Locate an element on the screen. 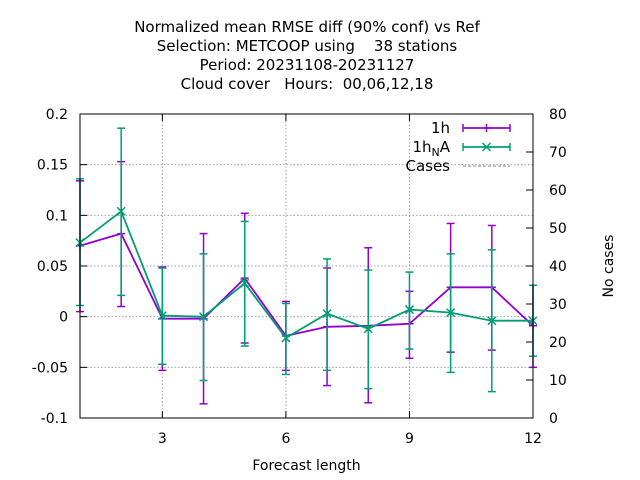 The image size is (640, 480). y2-tick-label: 20 is located at coordinates (558, 343).